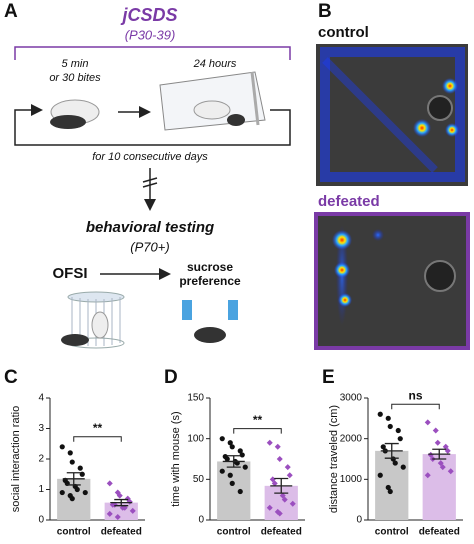  Describe the element at coordinates (343, 32) in the screenshot. I see `group-label: control` at that location.